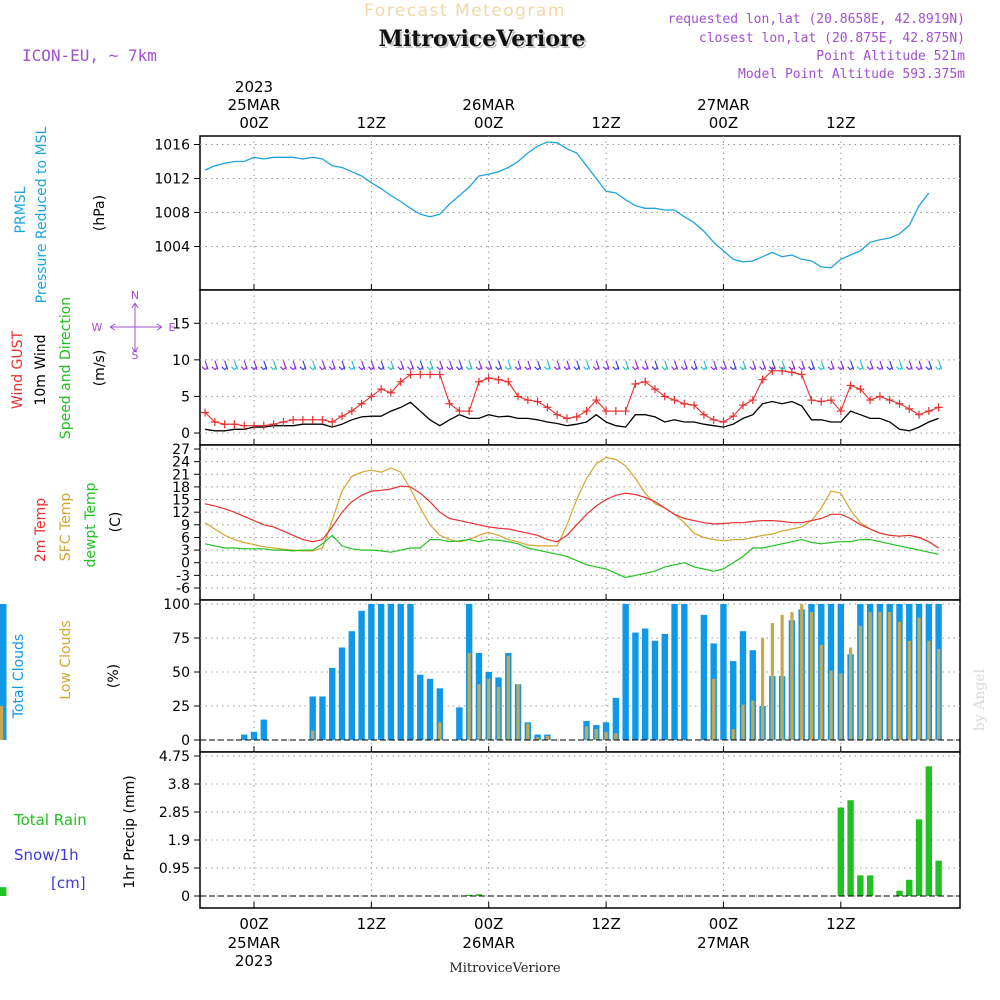 This screenshot has width=1000, height=1000. I want to click on clouds-panel: 0 25 50 75 100, so click(480, 675).